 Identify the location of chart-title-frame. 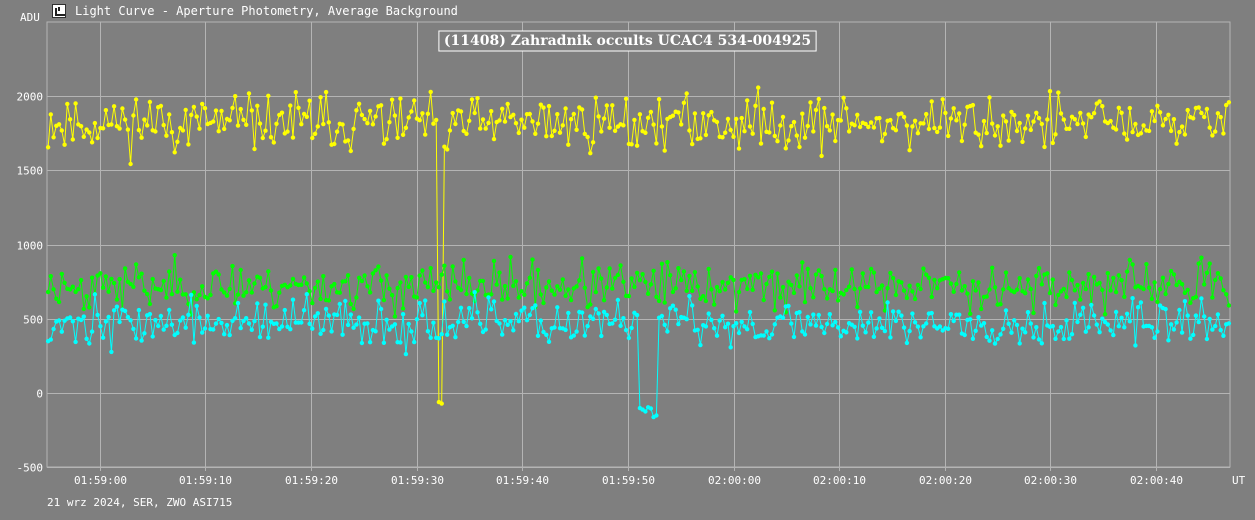
(627, 41).